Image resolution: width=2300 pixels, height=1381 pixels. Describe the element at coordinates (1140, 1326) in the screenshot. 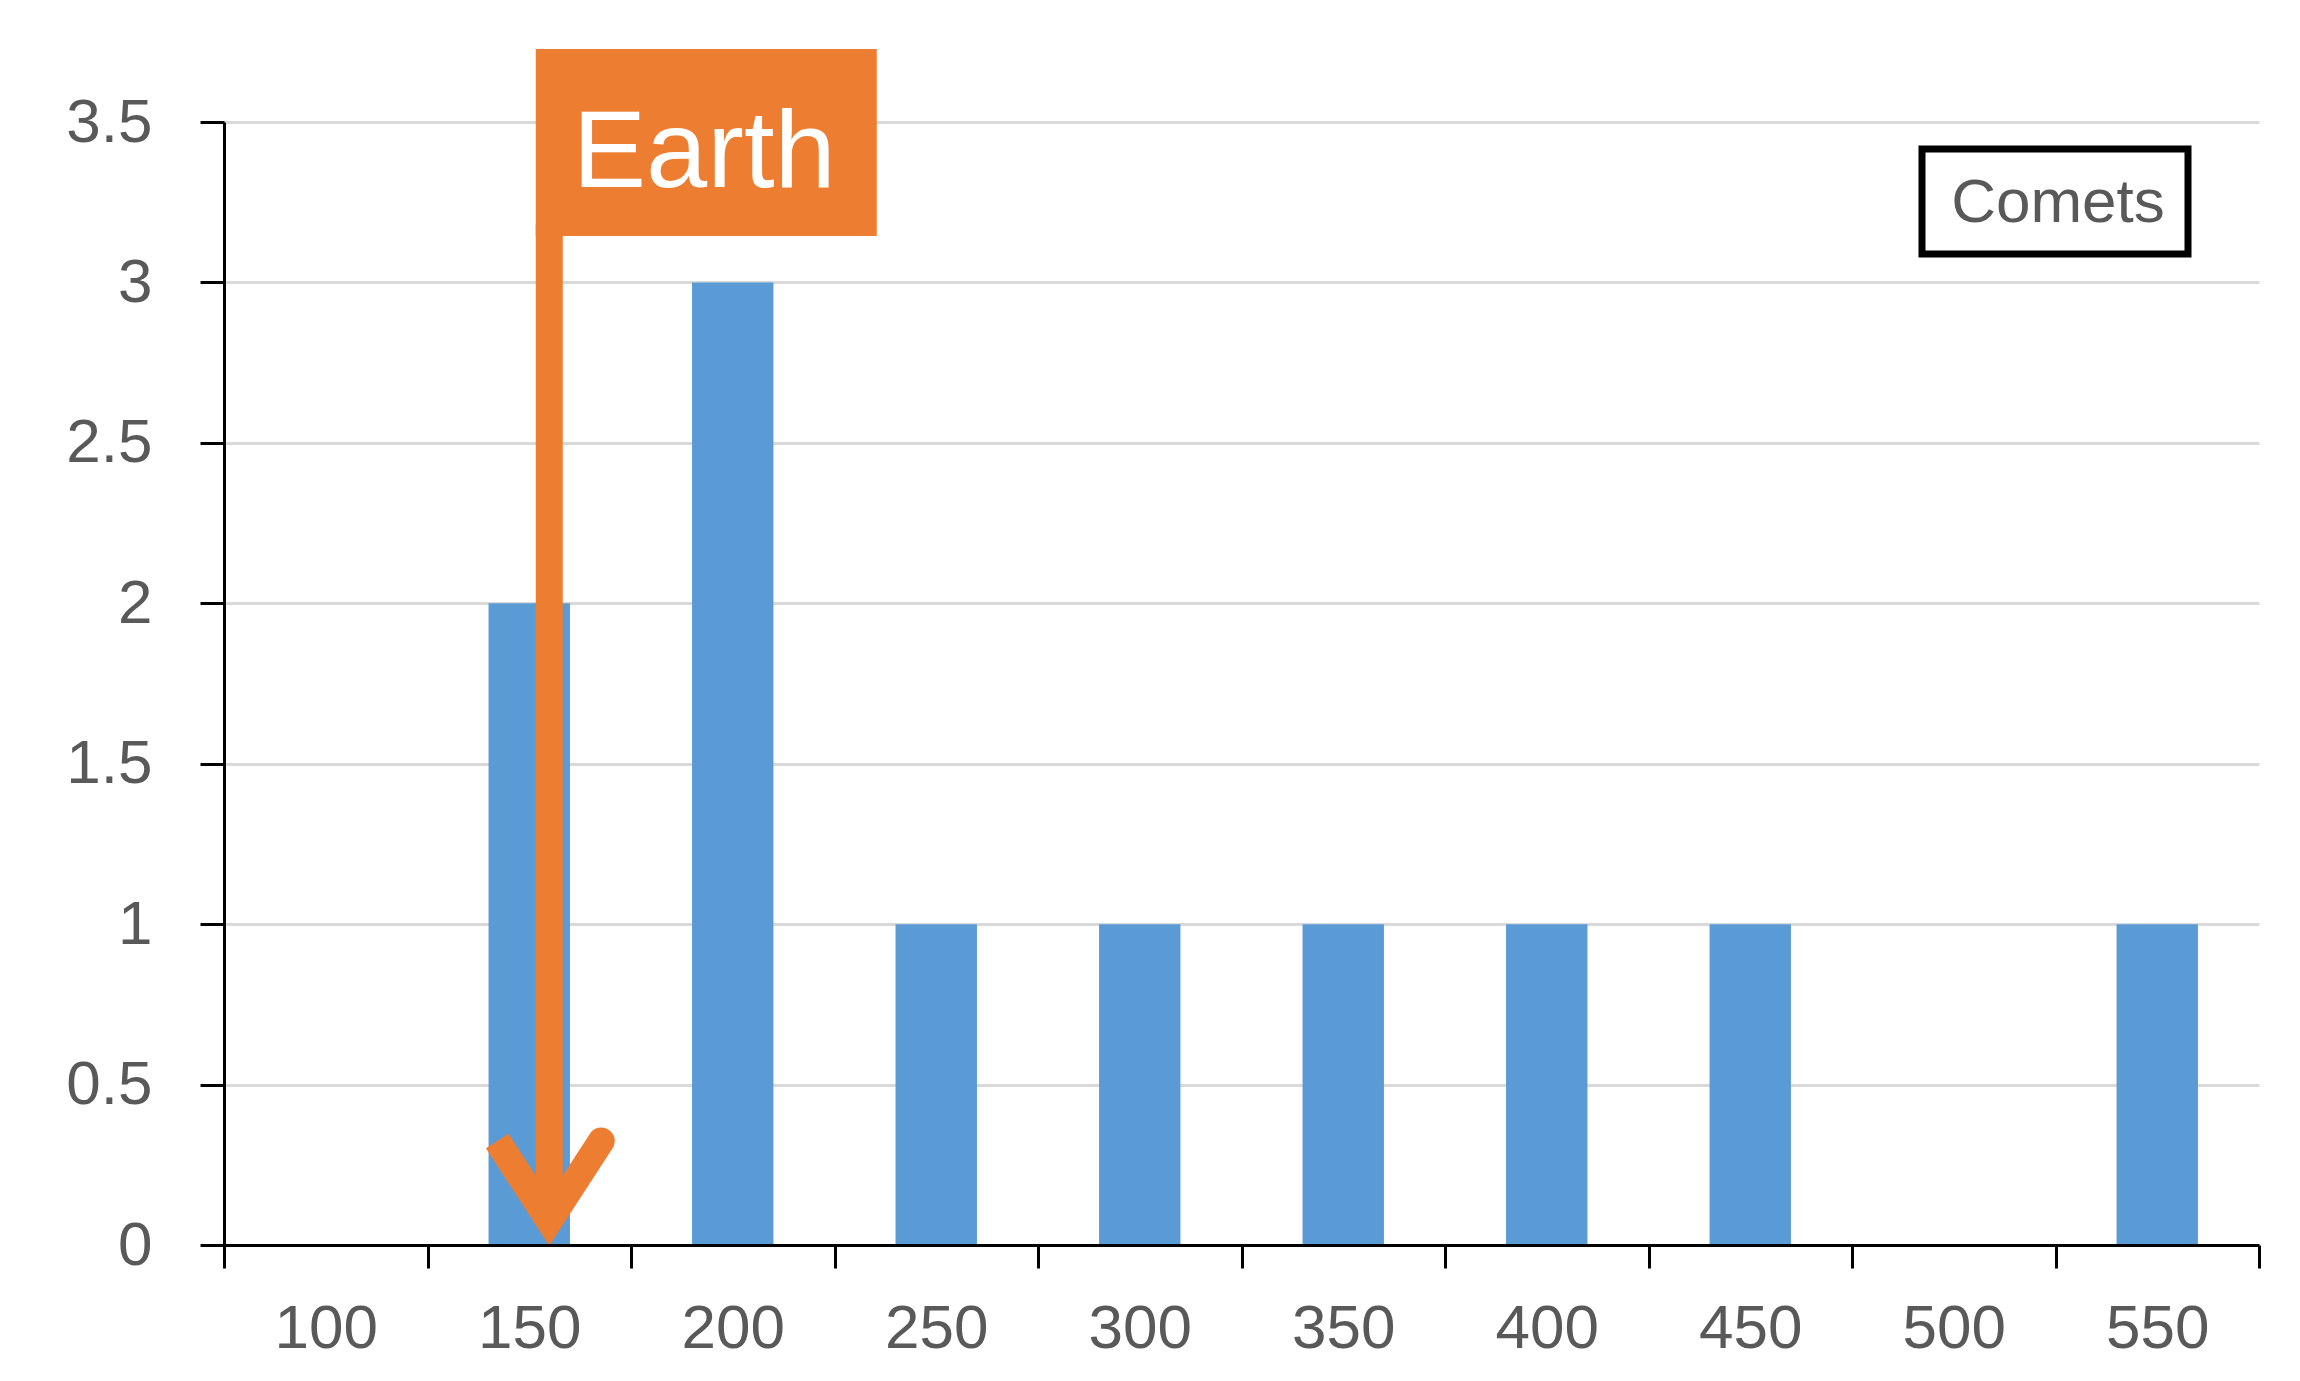

I see `x-tick-label: 300` at that location.